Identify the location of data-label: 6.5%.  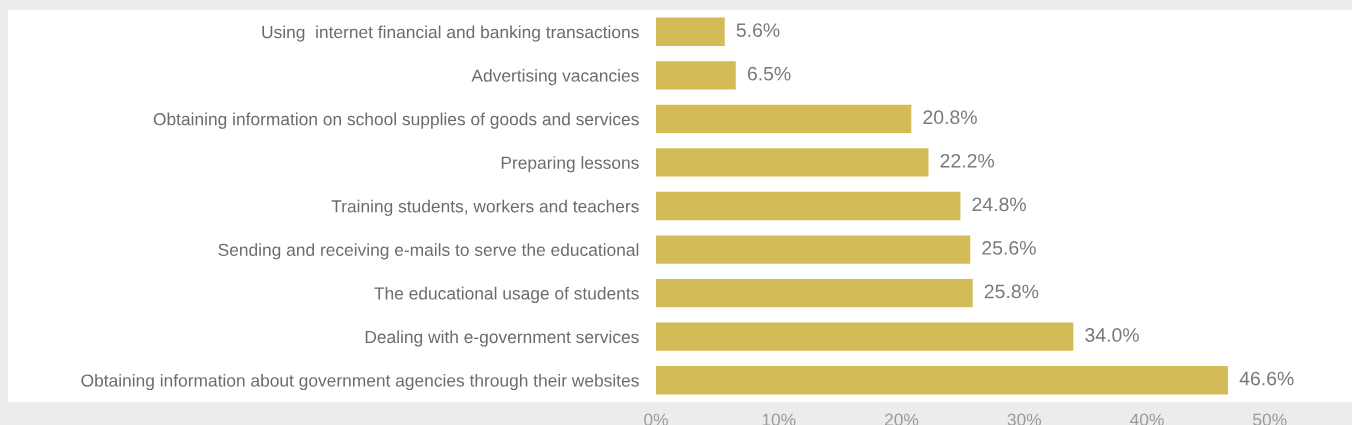
(769, 73).